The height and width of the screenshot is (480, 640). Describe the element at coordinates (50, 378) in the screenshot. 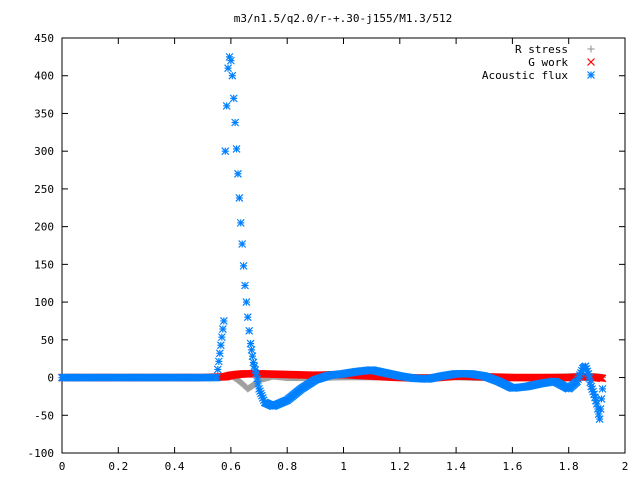

I see `y-tick-label: 0` at that location.